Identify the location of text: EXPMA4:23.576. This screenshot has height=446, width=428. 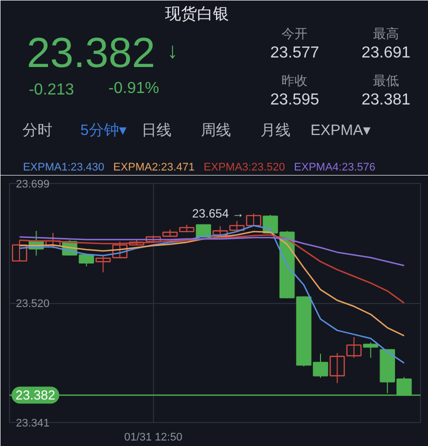
(335, 168).